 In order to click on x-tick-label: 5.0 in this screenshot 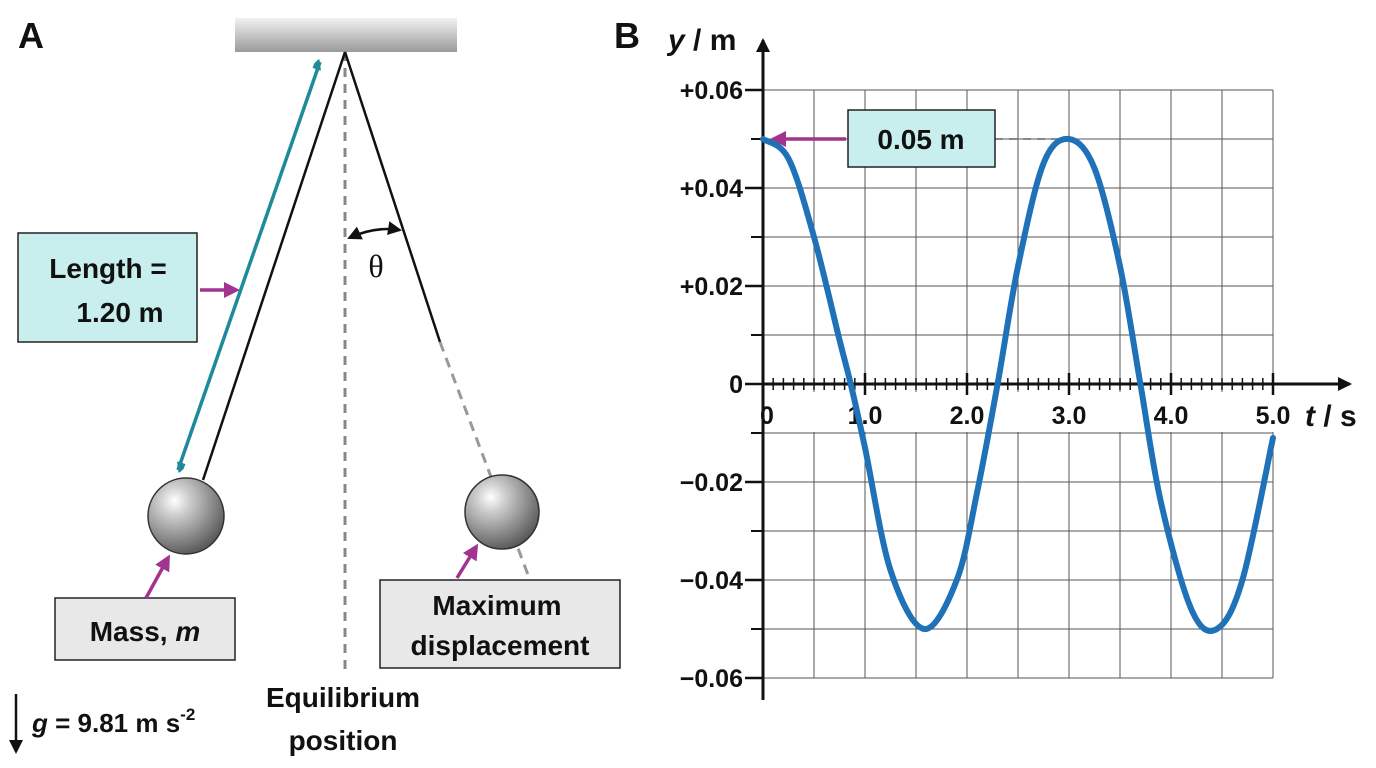, I will do `click(1273, 416)`.